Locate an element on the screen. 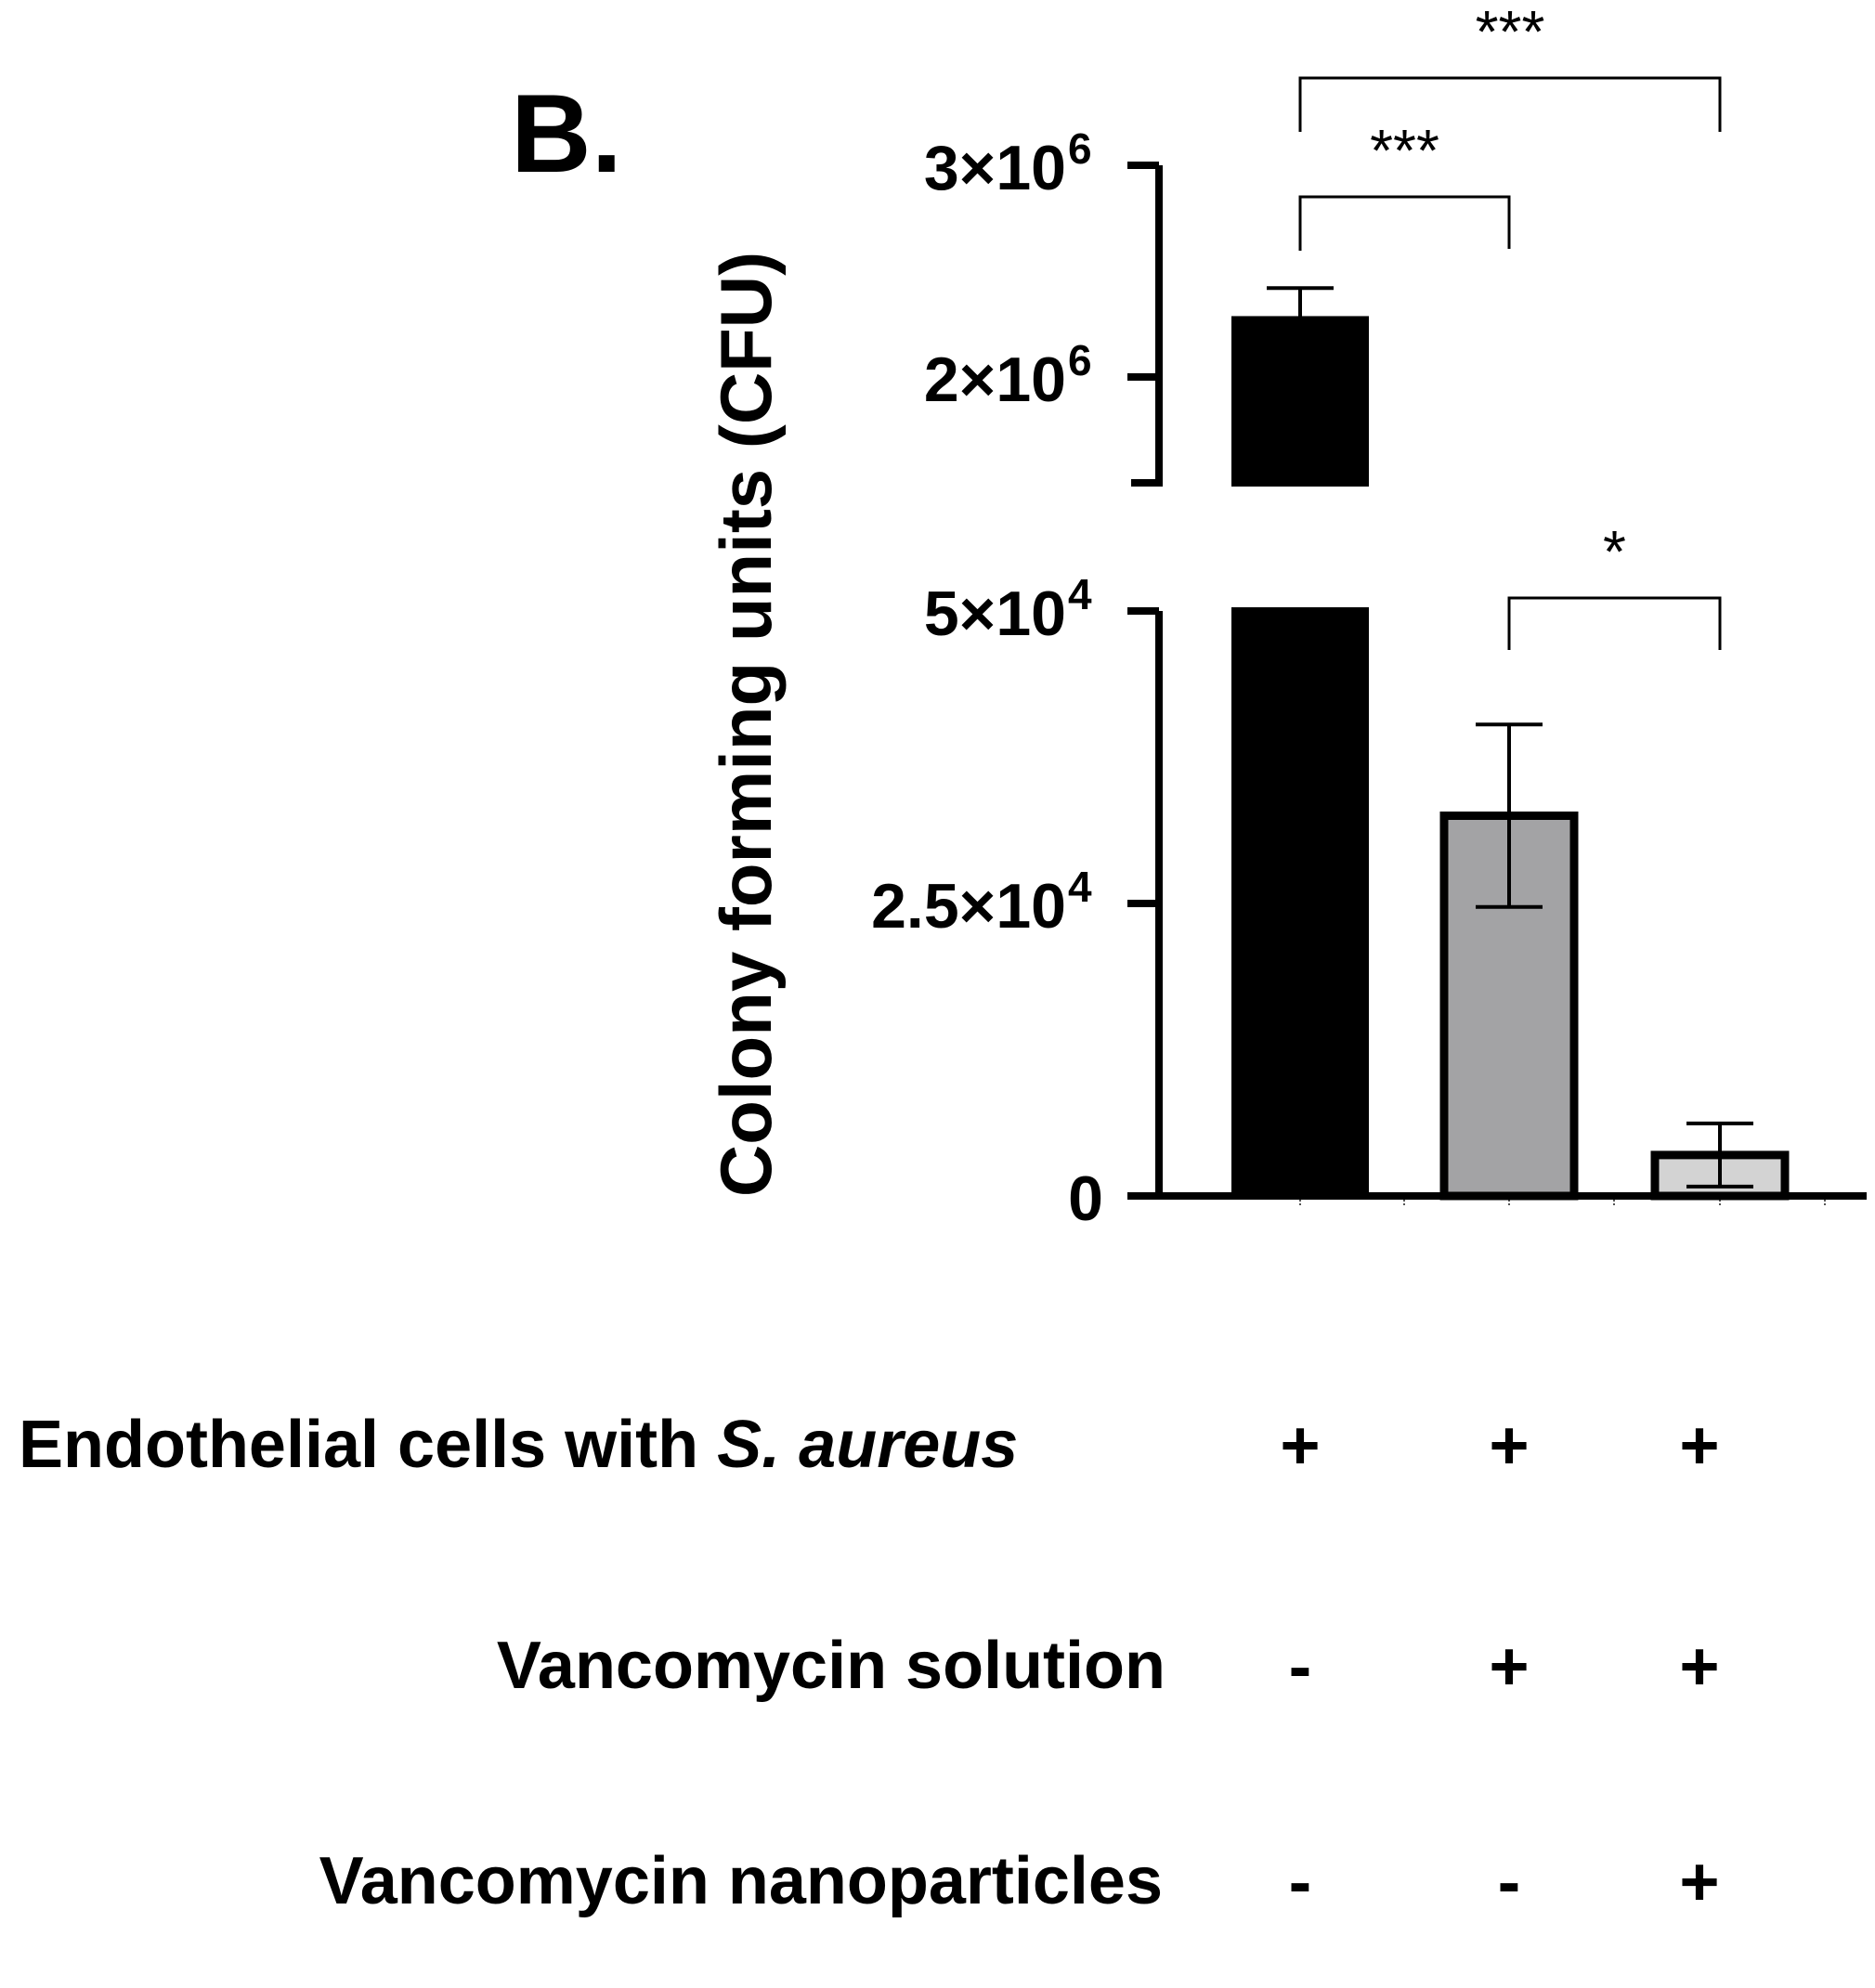 The width and height of the screenshot is (1875, 1988). error-bars is located at coordinates (1510, 737).